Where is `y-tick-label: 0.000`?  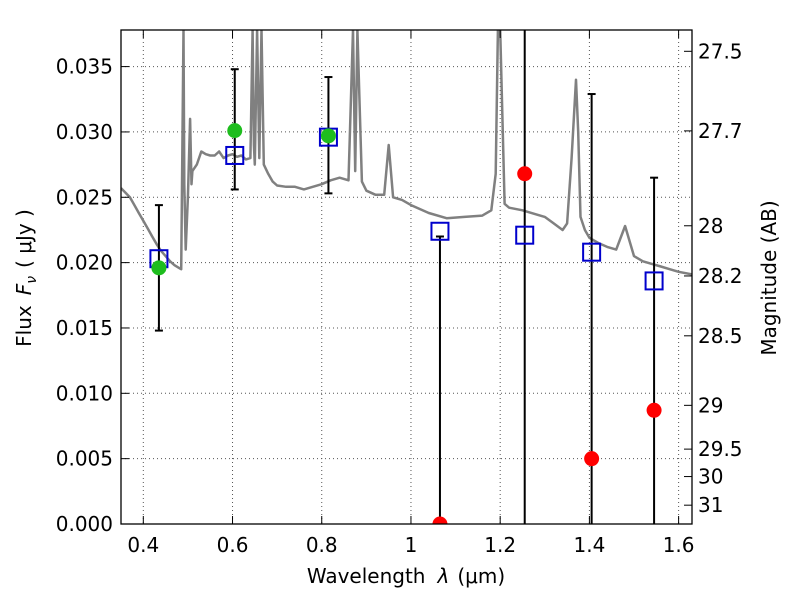 y-tick-label: 0.000 is located at coordinates (84, 524).